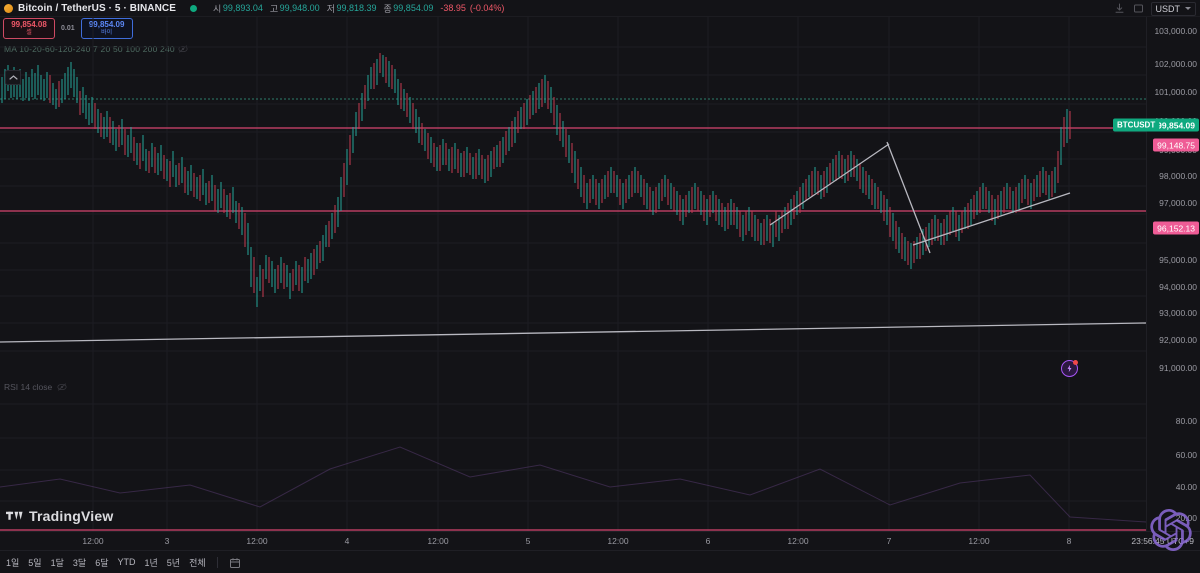 The height and width of the screenshot is (573, 1200). Describe the element at coordinates (889, 541) in the screenshot. I see `time-tick: 7` at that location.